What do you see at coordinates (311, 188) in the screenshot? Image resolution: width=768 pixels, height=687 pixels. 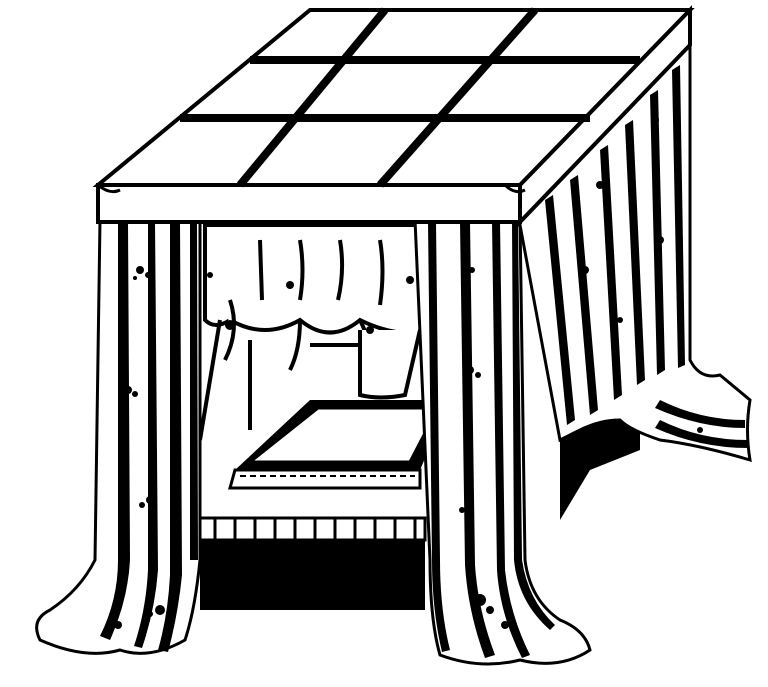 I see `roof-front-drape-folds` at bounding box center [311, 188].